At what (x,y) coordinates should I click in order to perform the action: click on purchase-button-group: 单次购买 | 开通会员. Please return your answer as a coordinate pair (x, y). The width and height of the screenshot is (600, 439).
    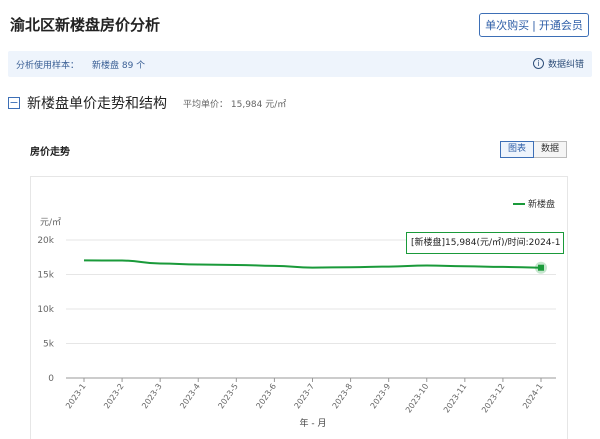
    Looking at the image, I should click on (534, 25).